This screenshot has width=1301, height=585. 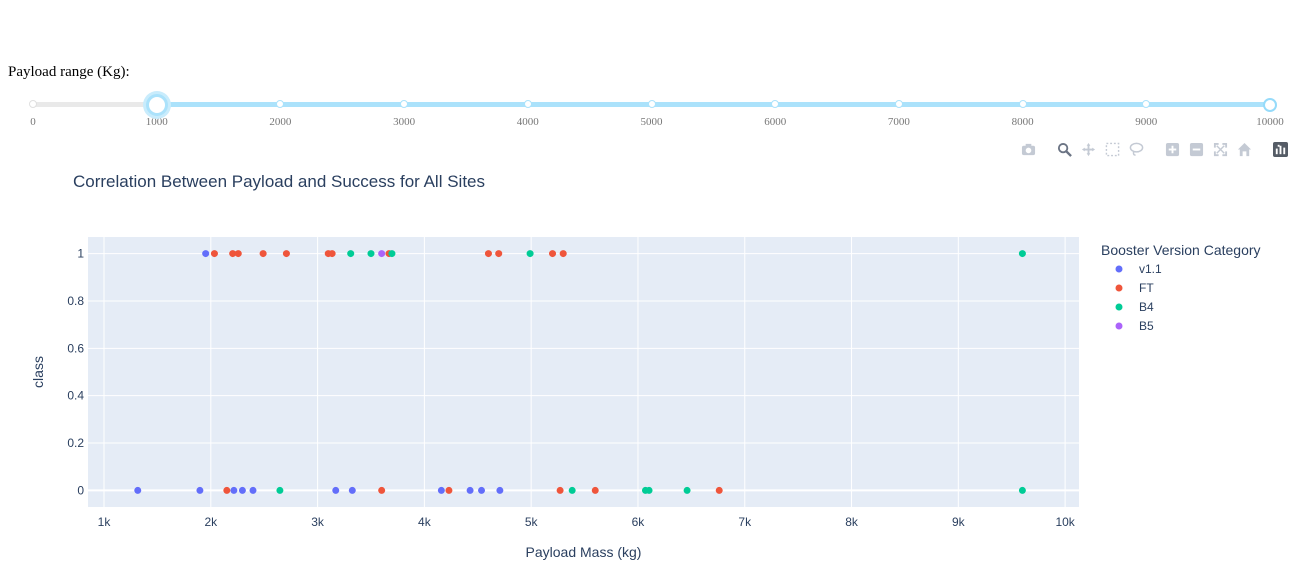 What do you see at coordinates (156, 122) in the screenshot?
I see `slider-mark-label: 1000` at bounding box center [156, 122].